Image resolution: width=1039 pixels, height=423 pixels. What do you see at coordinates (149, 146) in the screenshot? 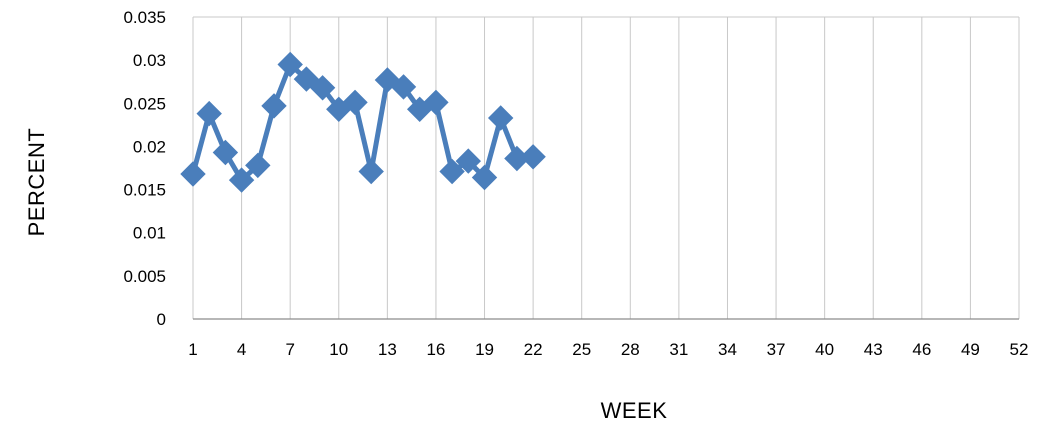
I see `y-tick-label: 0.02` at bounding box center [149, 146].